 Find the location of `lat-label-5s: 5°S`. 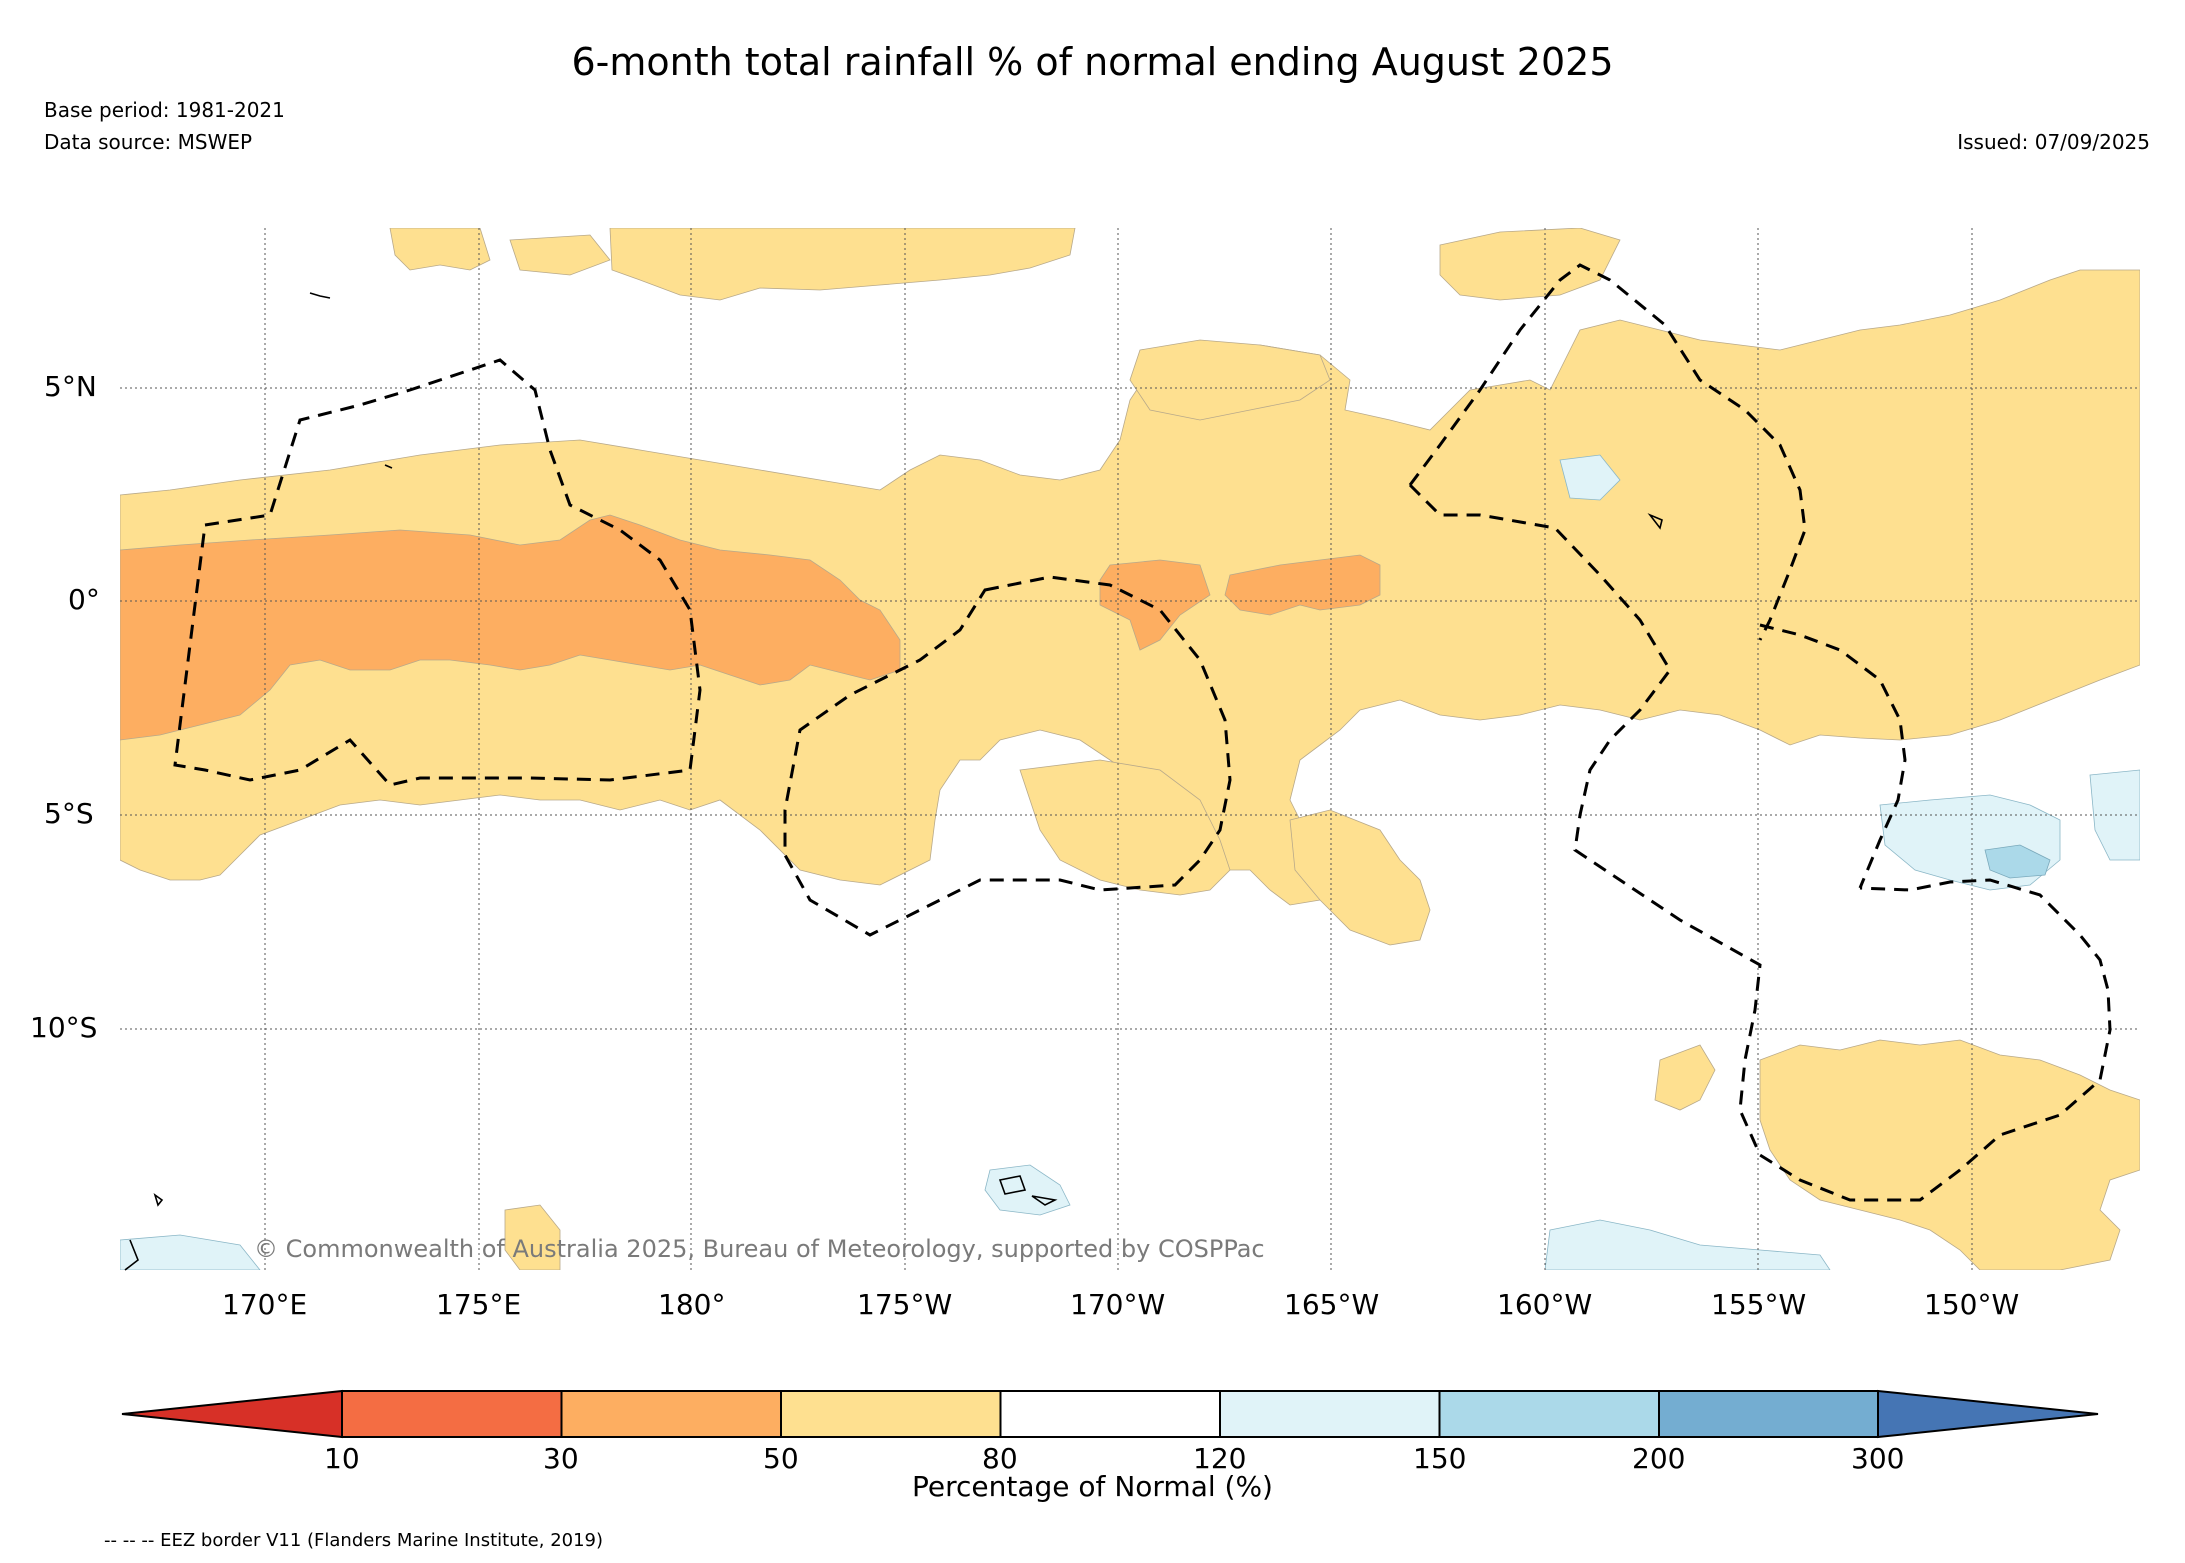

lat-label-5s: 5°S is located at coordinates (69, 813).